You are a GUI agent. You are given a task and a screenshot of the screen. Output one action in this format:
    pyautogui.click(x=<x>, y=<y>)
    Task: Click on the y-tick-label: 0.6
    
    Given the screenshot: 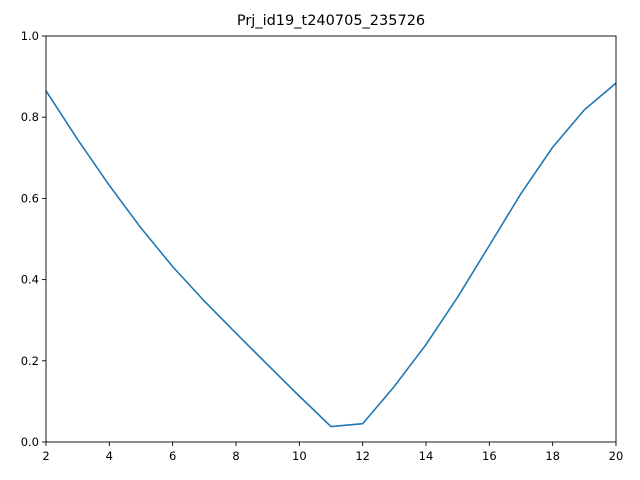 What is the action you would take?
    pyautogui.click(x=30, y=198)
    